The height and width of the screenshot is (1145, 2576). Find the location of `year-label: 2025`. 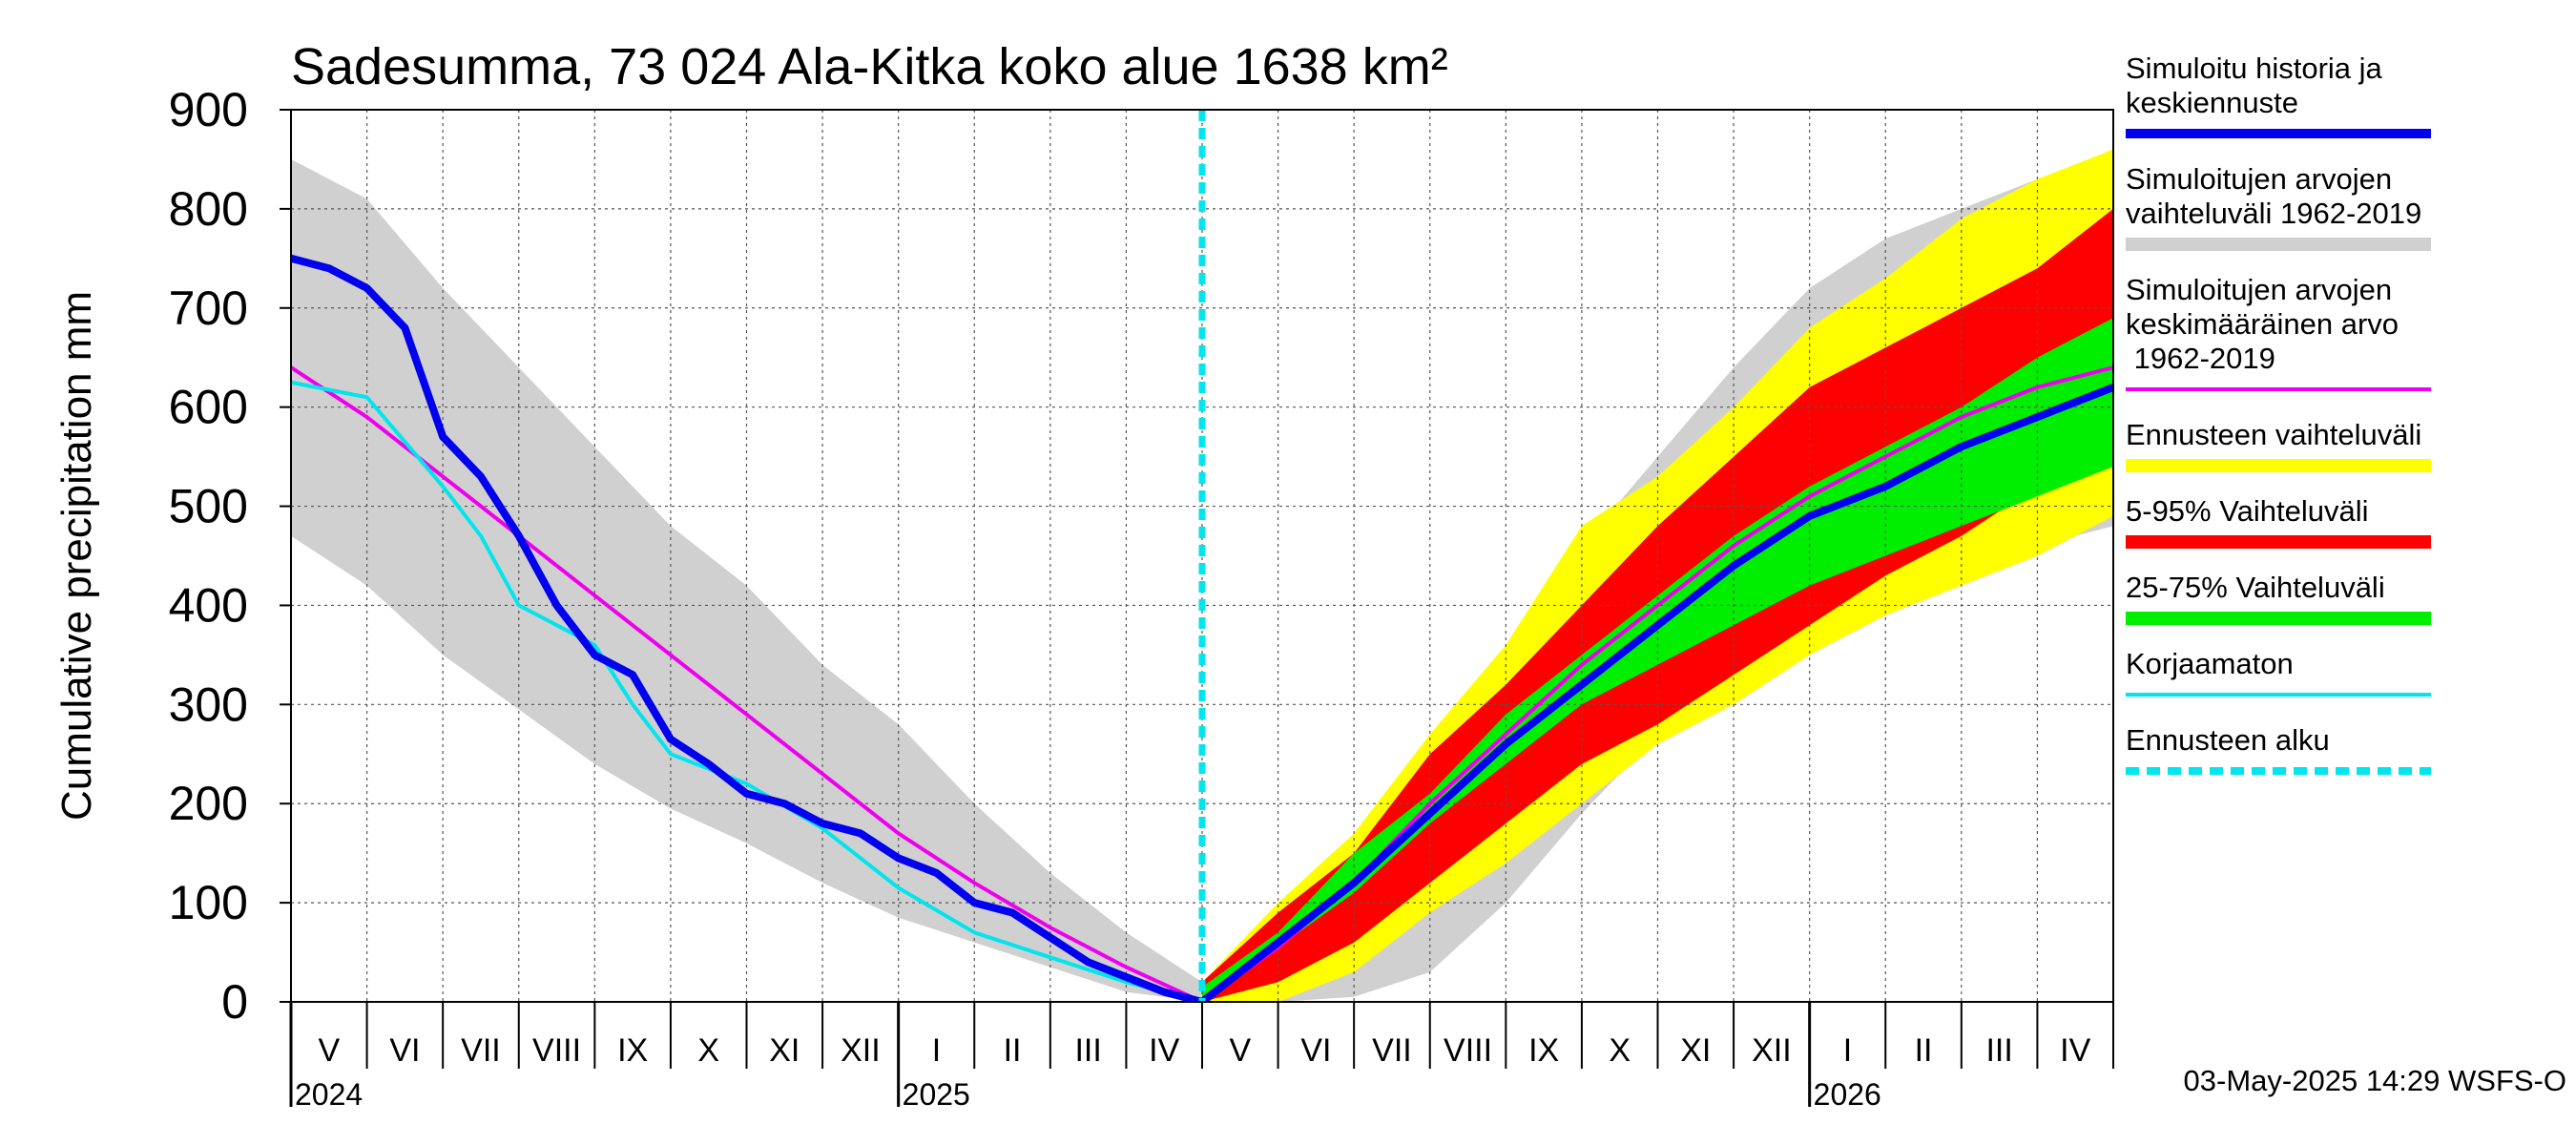

year-label: 2025 is located at coordinates (936, 1094).